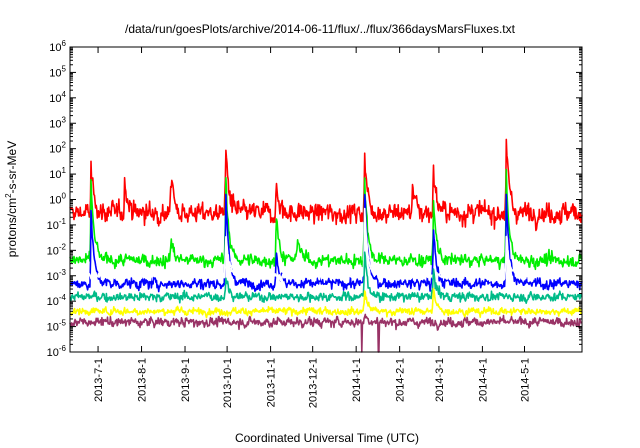 The width and height of the screenshot is (640, 448). What do you see at coordinates (327, 438) in the screenshot?
I see `x-axis-label: Coordinated Universal Time (UTC)` at bounding box center [327, 438].